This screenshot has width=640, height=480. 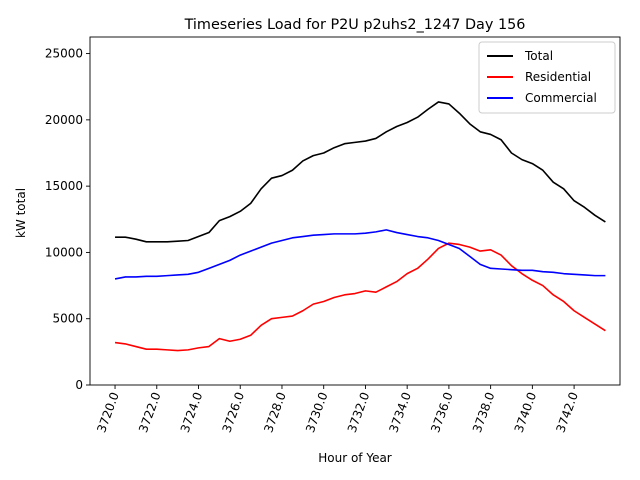 I want to click on legend-box, so click(x=547, y=77).